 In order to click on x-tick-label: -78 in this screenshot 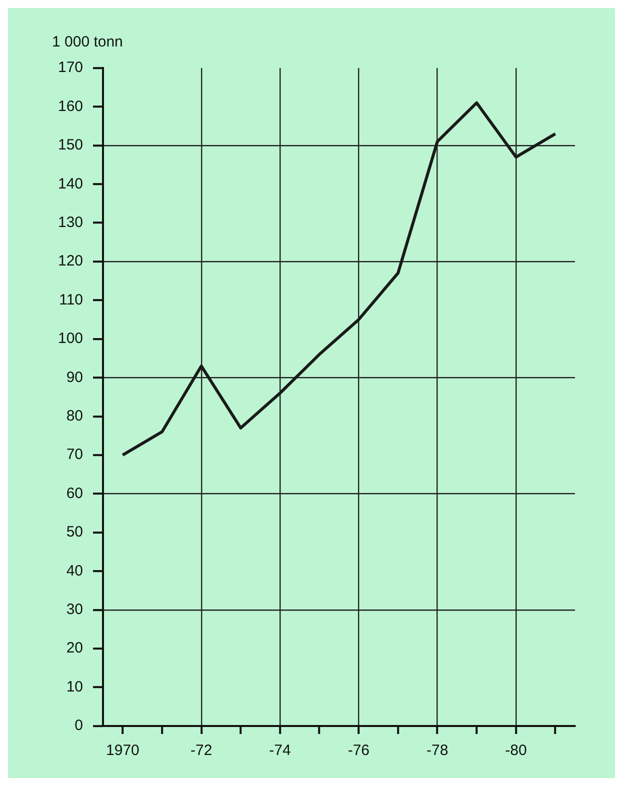, I will do `click(437, 751)`.